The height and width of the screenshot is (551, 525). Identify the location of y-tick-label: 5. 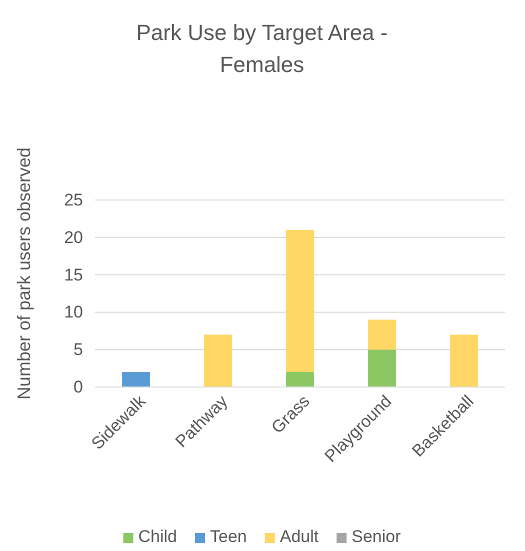
(78, 350).